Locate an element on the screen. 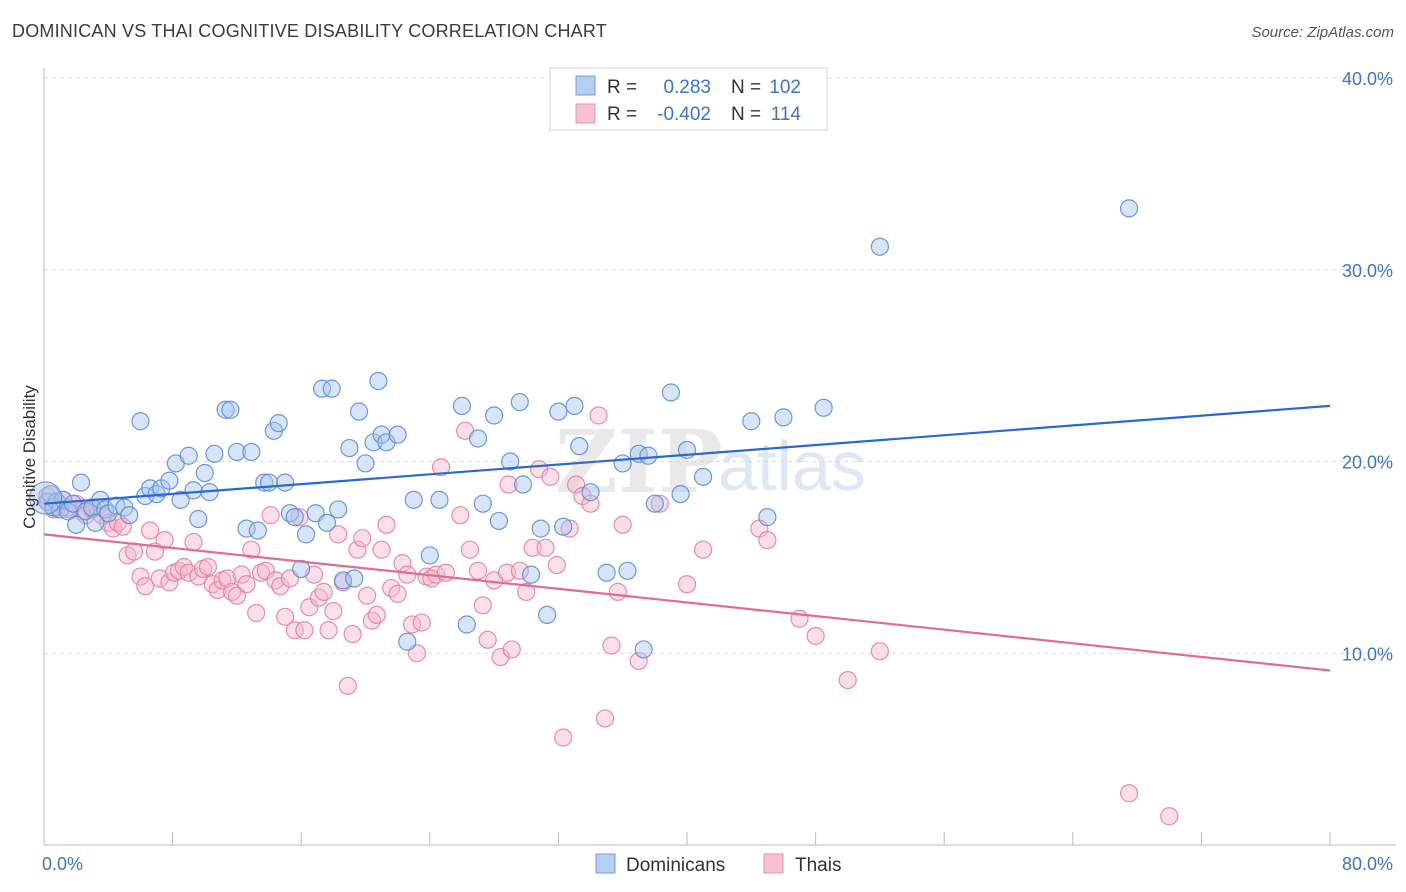 This screenshot has width=1406, height=892. watermark-atlas: atlas is located at coordinates (792, 466).